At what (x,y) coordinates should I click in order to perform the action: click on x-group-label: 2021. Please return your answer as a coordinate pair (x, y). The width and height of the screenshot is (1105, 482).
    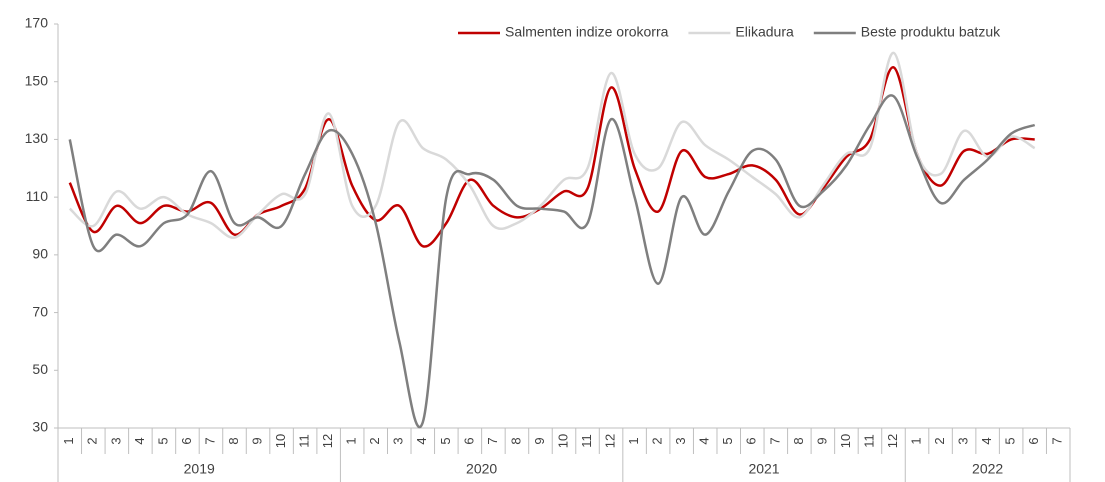
    Looking at the image, I should click on (763, 469).